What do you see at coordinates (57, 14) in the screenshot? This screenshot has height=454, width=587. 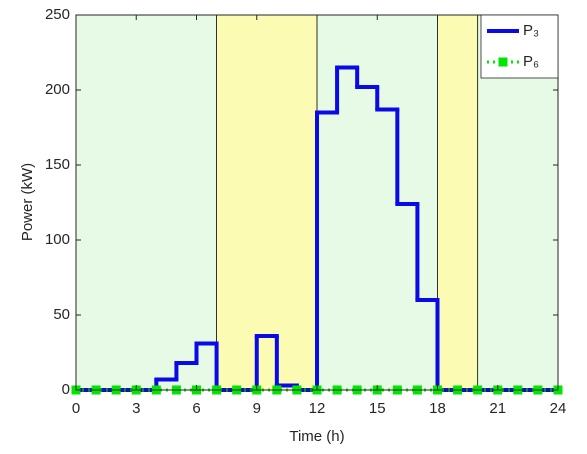 I see `y-tick-label: 250` at bounding box center [57, 14].